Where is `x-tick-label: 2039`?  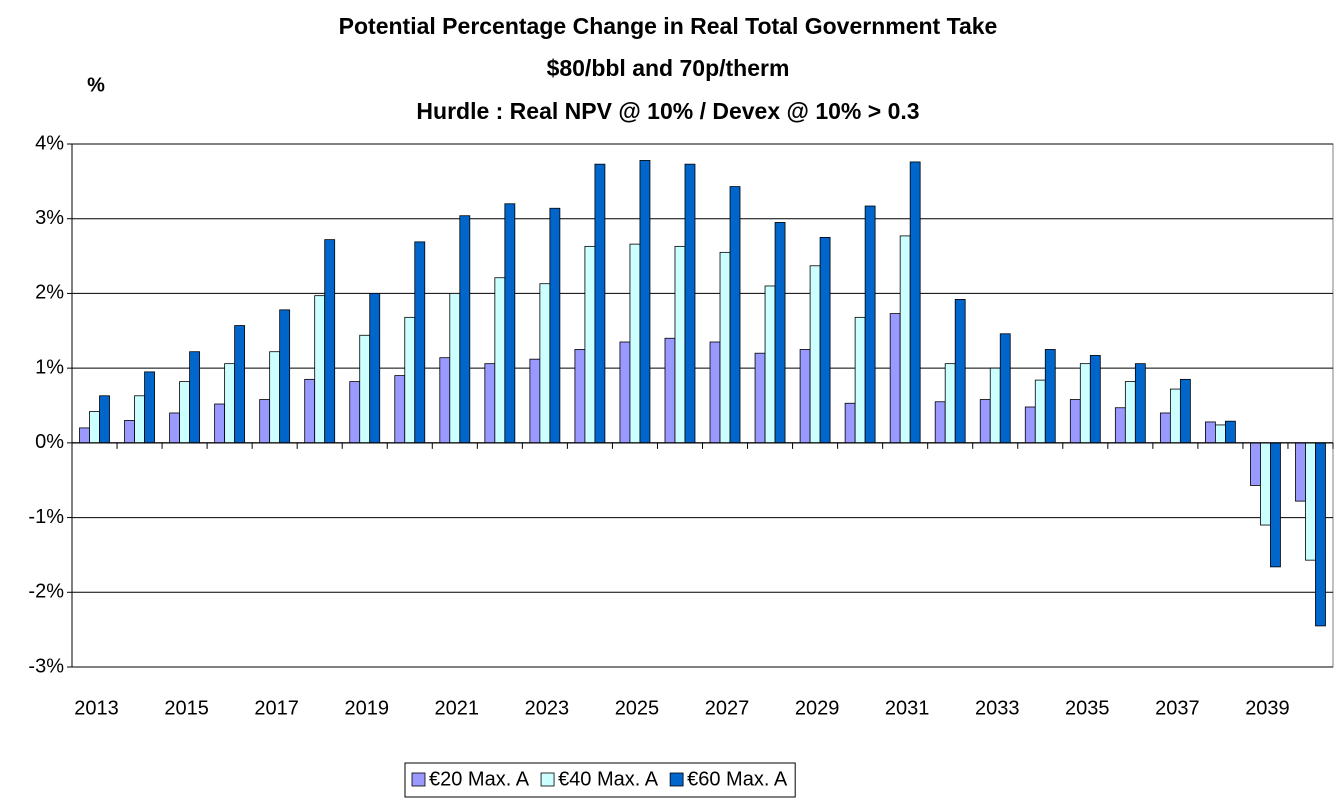
x-tick-label: 2039 is located at coordinates (1267, 708).